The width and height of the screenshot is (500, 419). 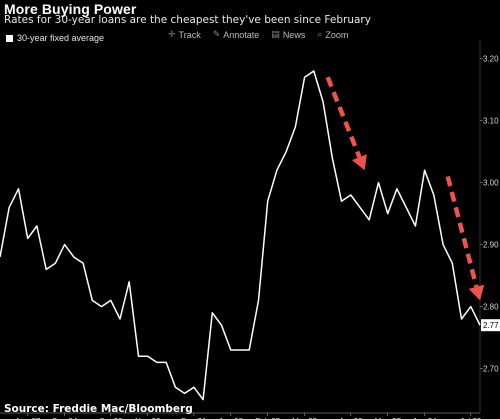 I want to click on chart-toolbar: ✛ Track ✎ Annotate ▤ News ⌕ Zoom, so click(x=258, y=34).